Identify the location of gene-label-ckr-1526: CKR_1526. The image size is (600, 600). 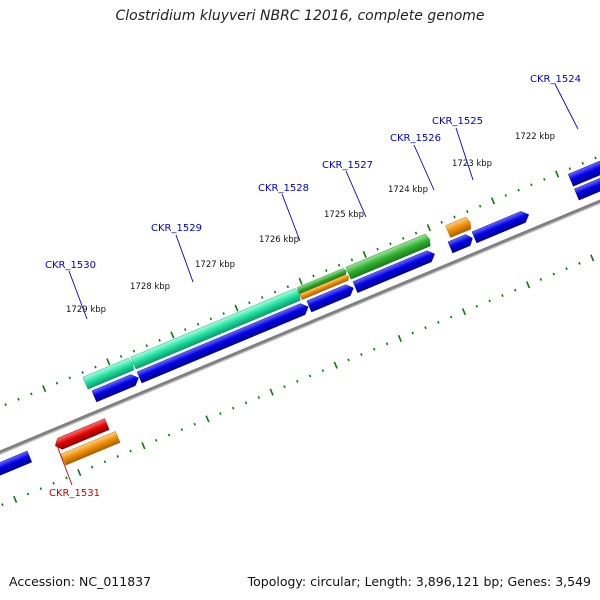
(415, 138).